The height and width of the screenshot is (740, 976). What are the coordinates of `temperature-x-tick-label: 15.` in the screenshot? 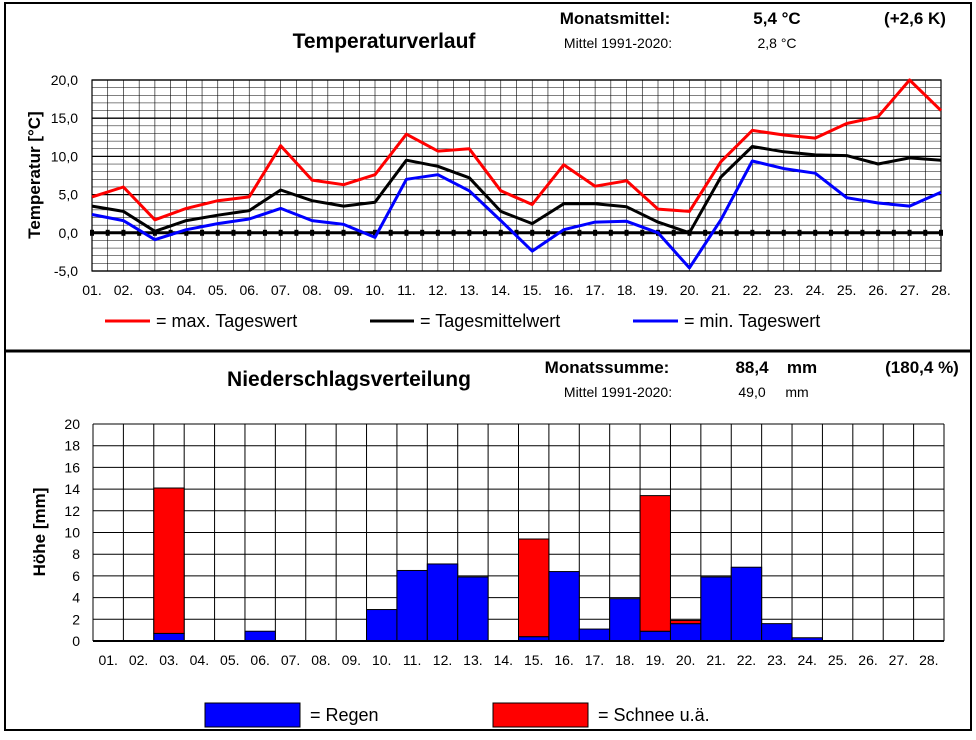 It's located at (531, 290).